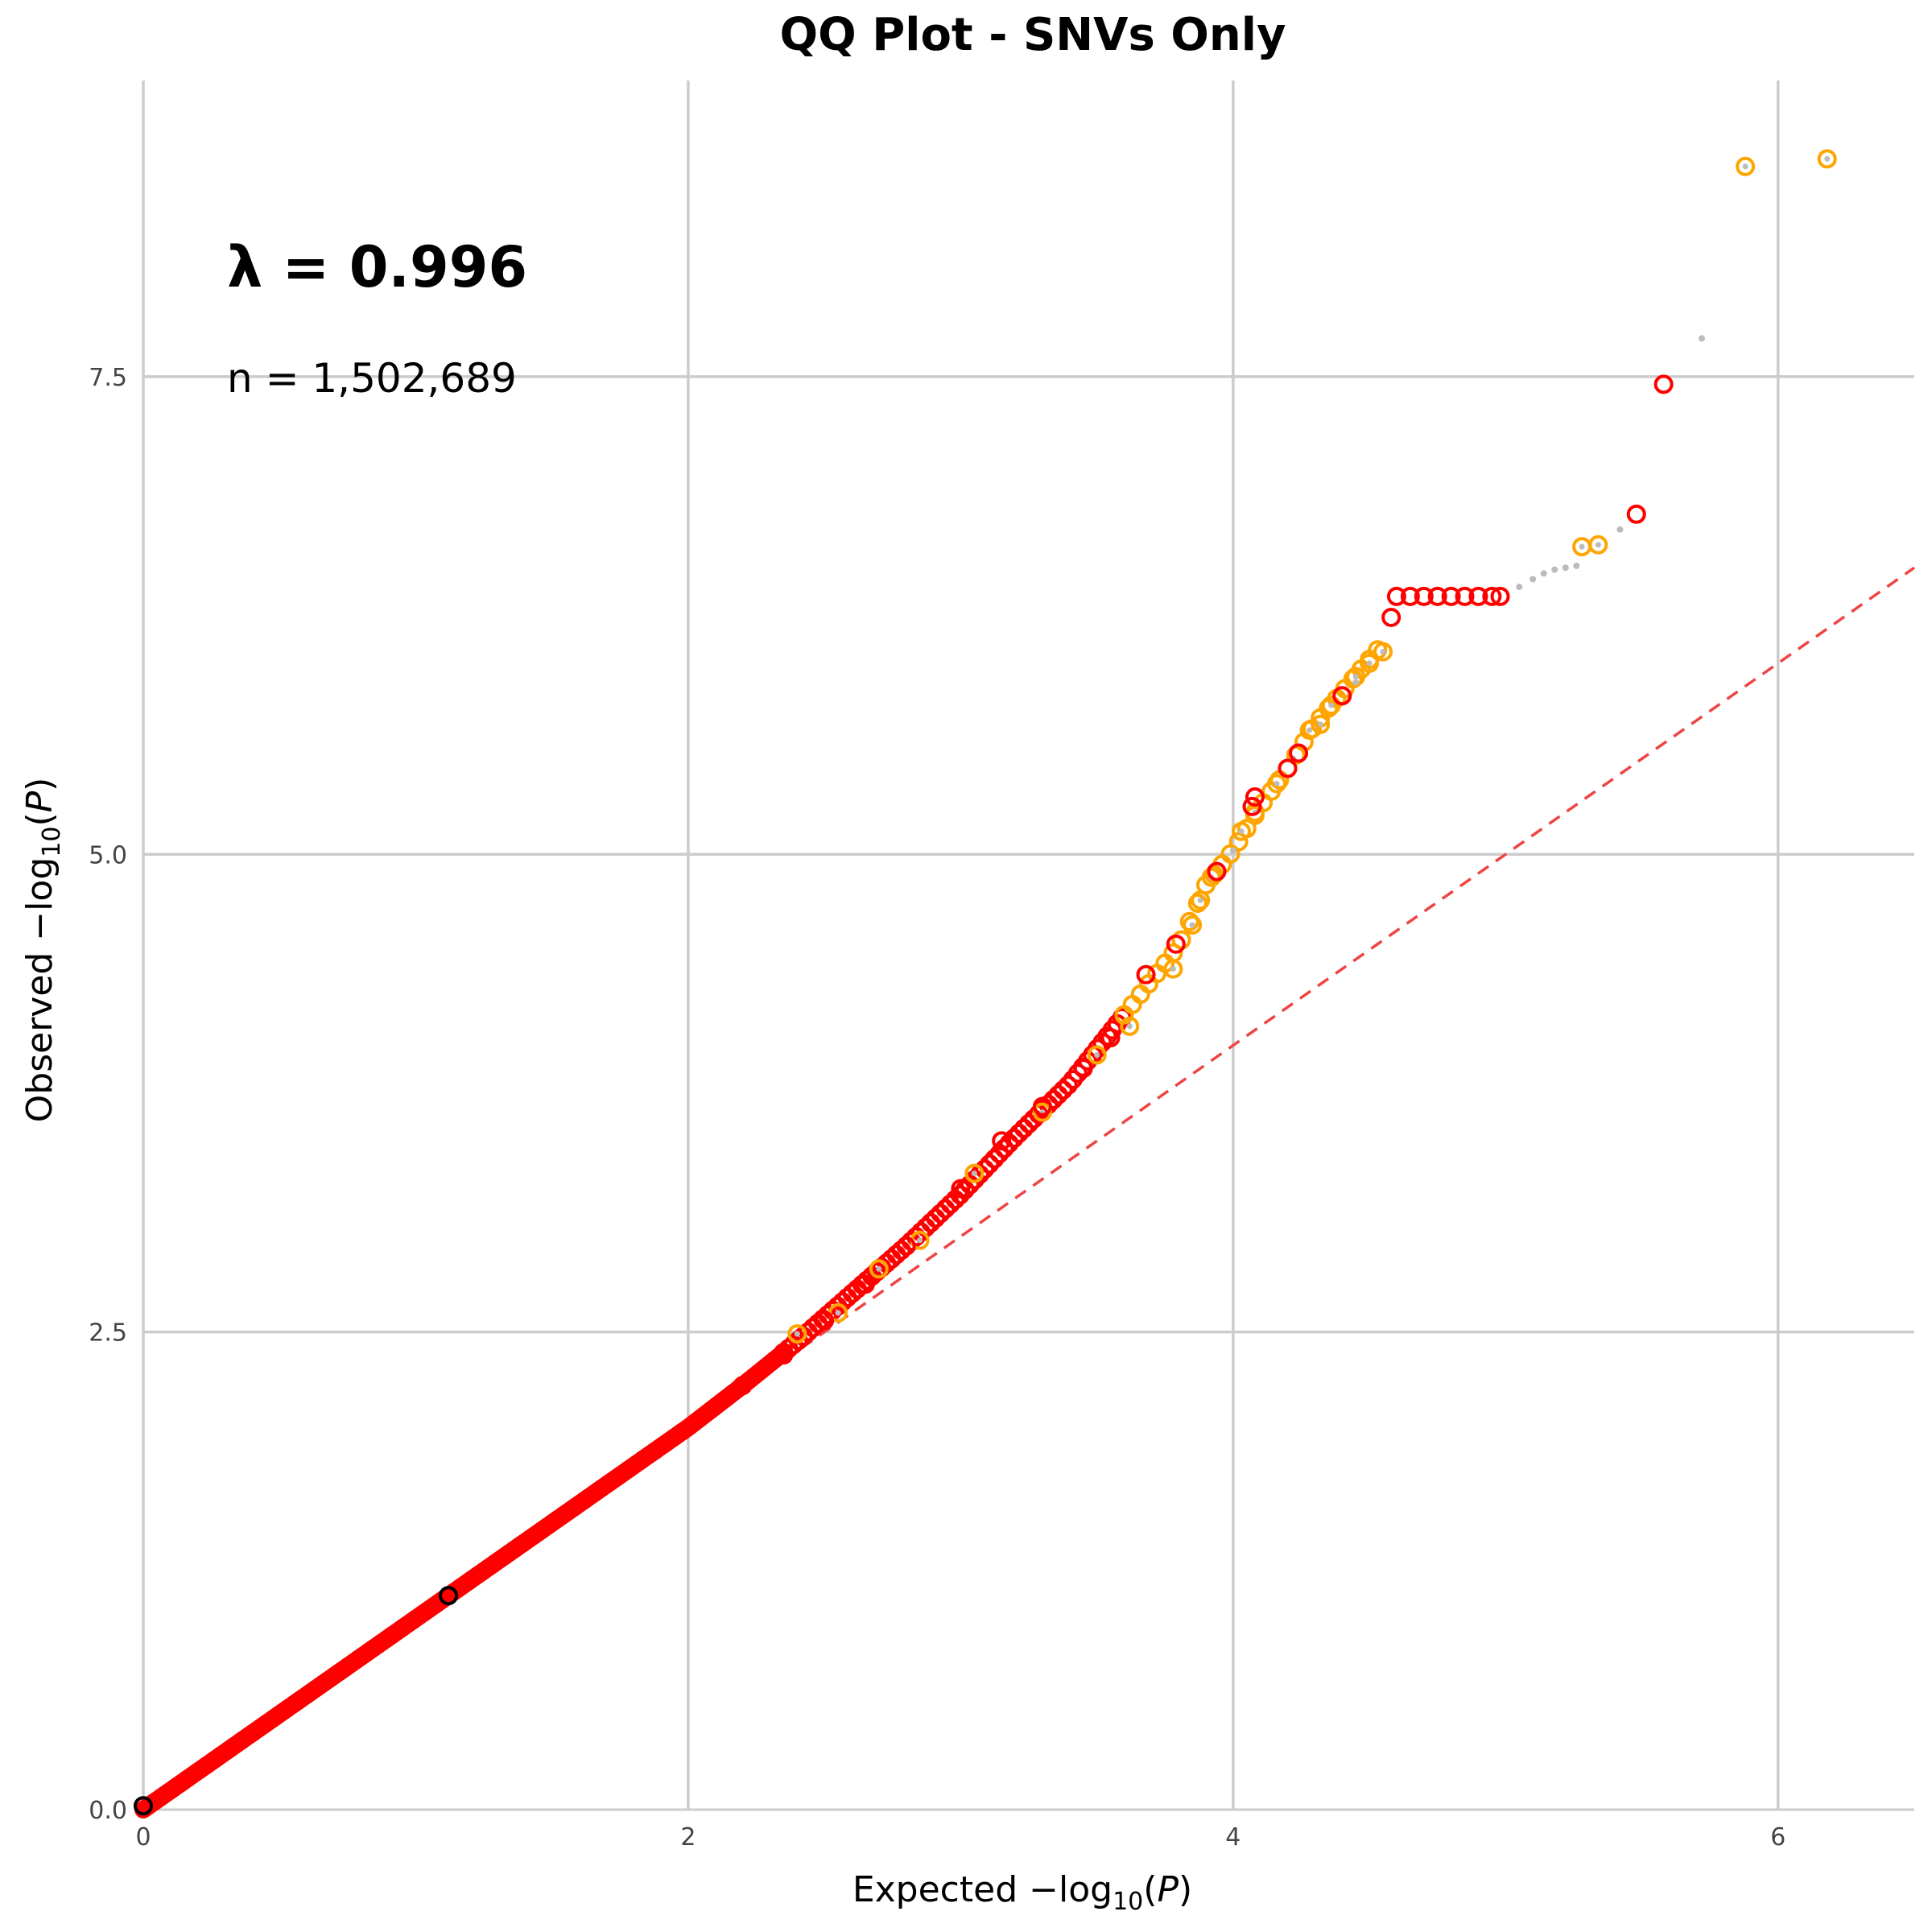 This screenshot has height=1932, width=1932. What do you see at coordinates (1022, 1892) in the screenshot?
I see `x-axis-label: Expected −log10(P)` at bounding box center [1022, 1892].